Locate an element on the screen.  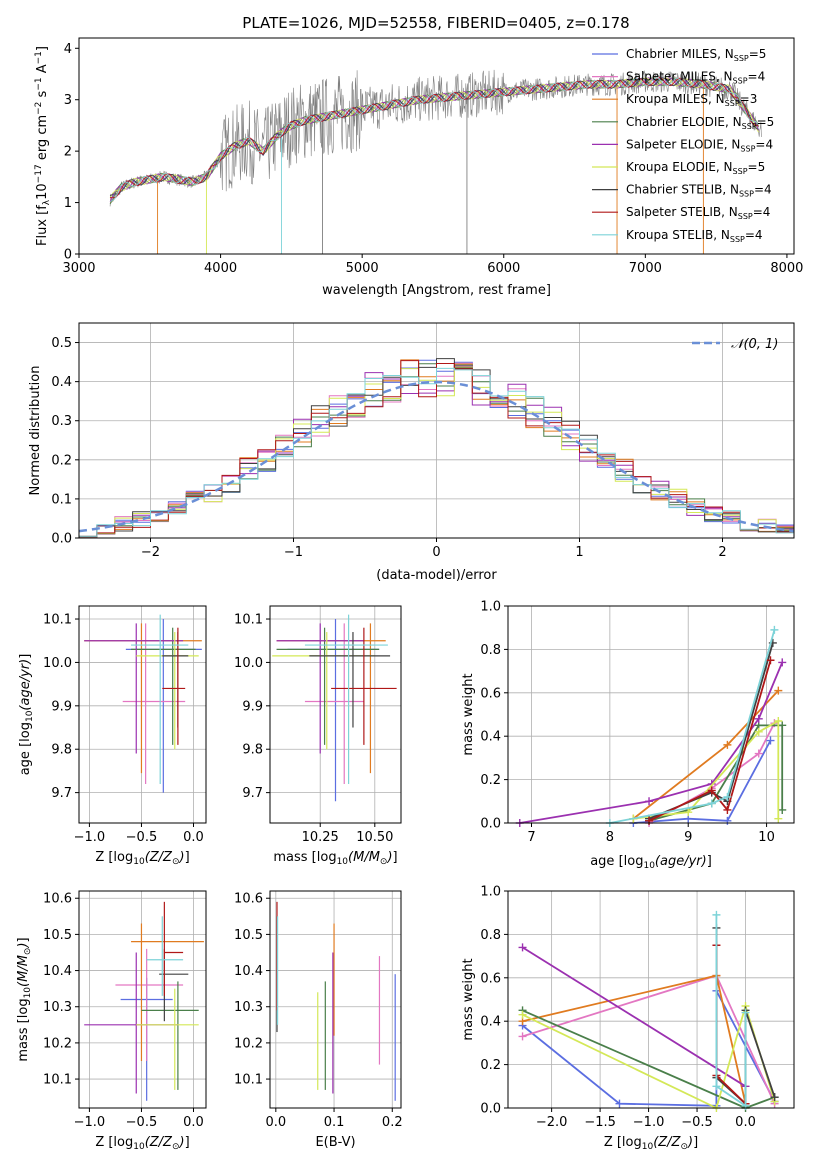
age_vs_Z-frame is located at coordinates (142, 714).